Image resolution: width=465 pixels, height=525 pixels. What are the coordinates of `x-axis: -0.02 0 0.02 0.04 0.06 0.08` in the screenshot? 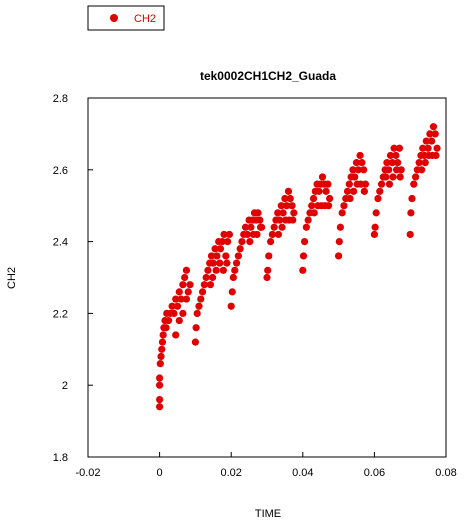 It's located at (266, 465).